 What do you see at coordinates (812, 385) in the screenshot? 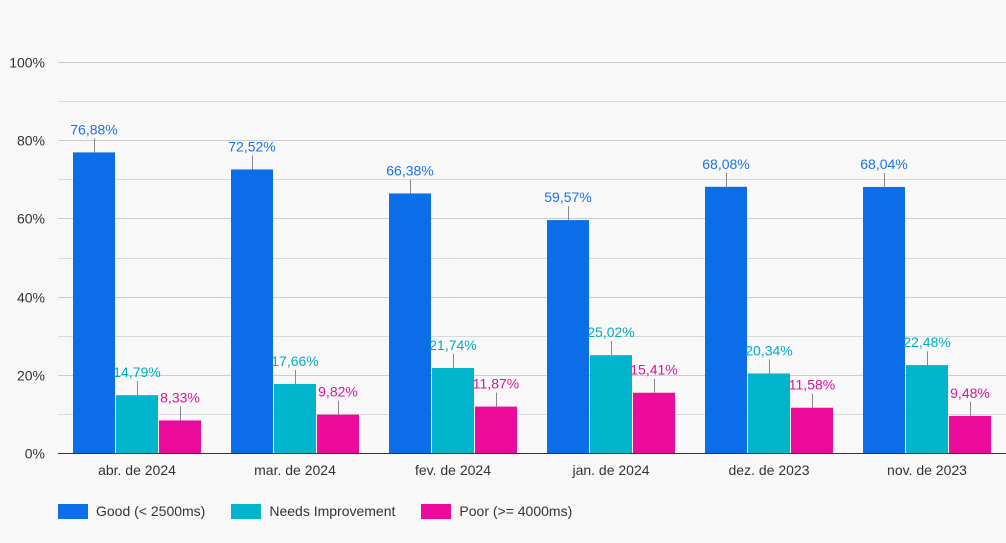
I see `data-label: 11,58%` at bounding box center [812, 385].